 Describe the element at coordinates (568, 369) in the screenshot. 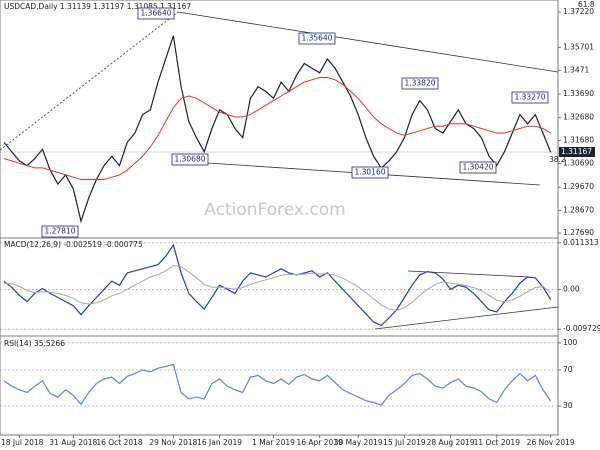

I see `y-tick-label: 70` at that location.